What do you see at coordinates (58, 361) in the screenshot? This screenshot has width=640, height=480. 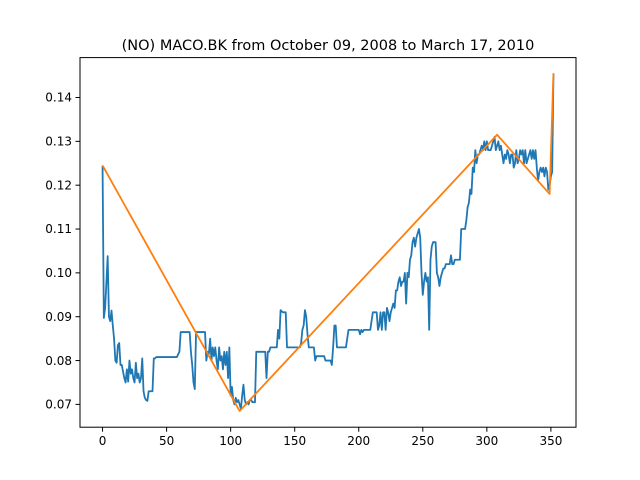 I see `y-tick-label: 0.08` at bounding box center [58, 361].